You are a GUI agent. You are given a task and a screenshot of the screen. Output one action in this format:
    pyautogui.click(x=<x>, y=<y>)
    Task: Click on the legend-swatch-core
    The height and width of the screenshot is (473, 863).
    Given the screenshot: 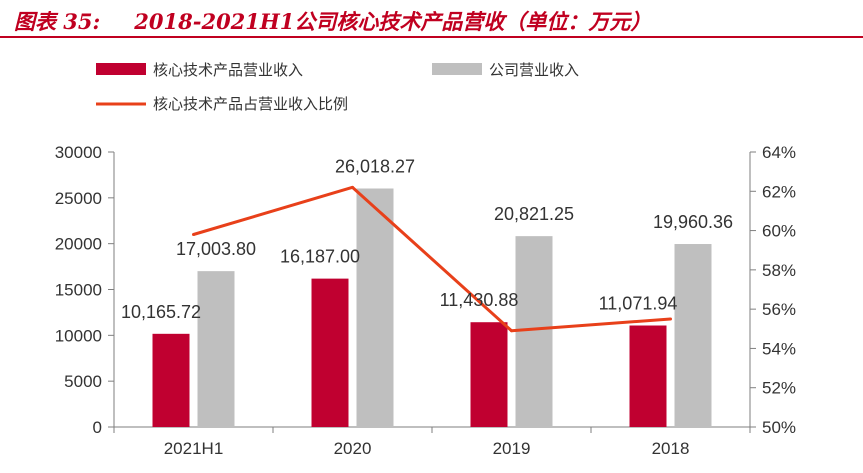 What is the action you would take?
    pyautogui.click(x=121, y=69)
    